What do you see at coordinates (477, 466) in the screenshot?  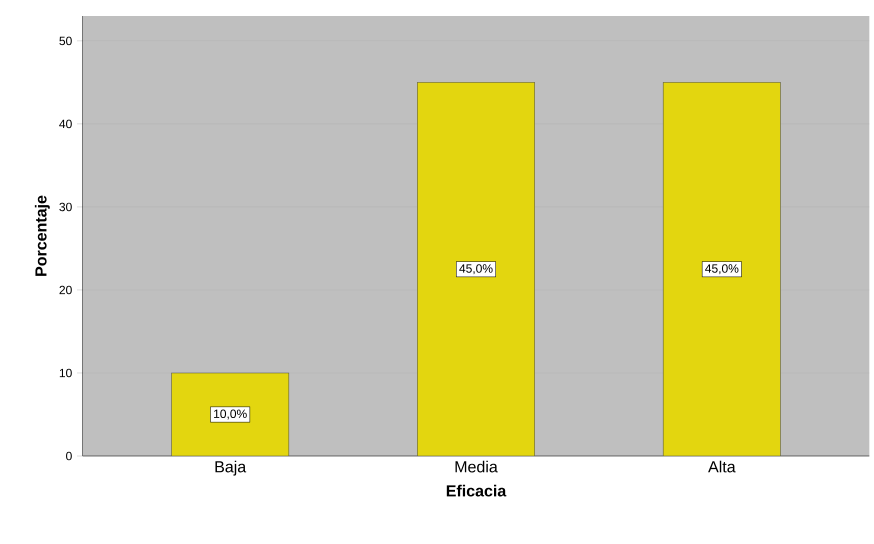 I see `x-tick-label: Media` at bounding box center [477, 466].